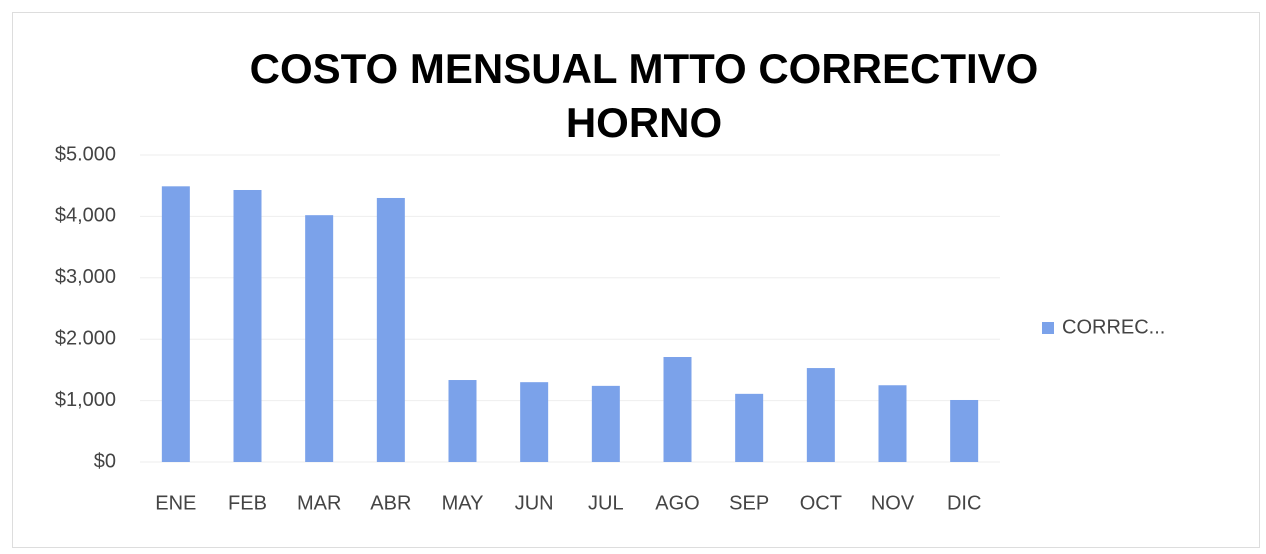 This screenshot has width=1266, height=554. What do you see at coordinates (85, 338) in the screenshot?
I see `y-tick-label: $2.000` at bounding box center [85, 338].